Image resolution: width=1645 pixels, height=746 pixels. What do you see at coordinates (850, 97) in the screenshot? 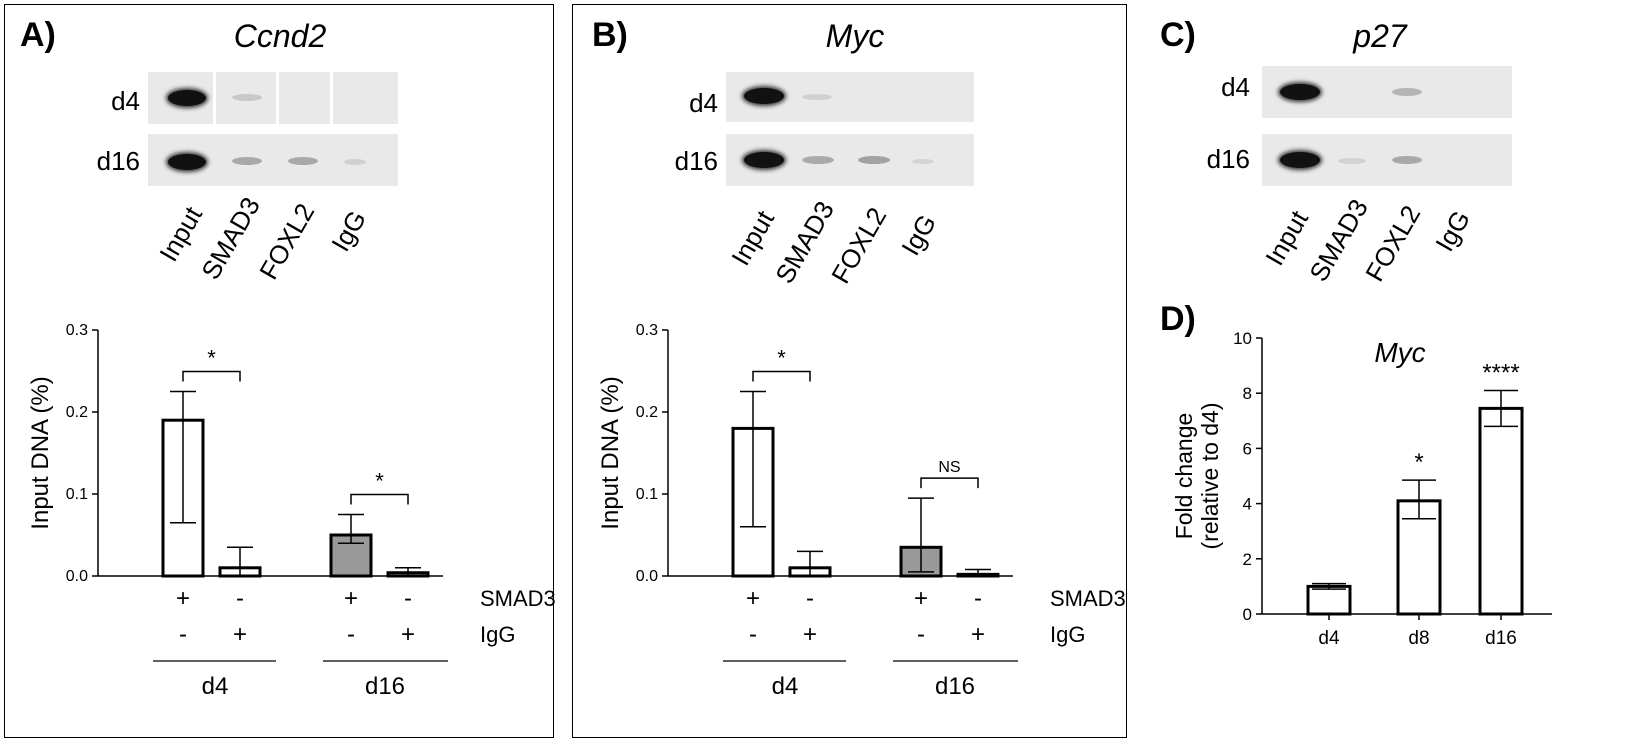
I see `gel-b-d4` at bounding box center [850, 97].